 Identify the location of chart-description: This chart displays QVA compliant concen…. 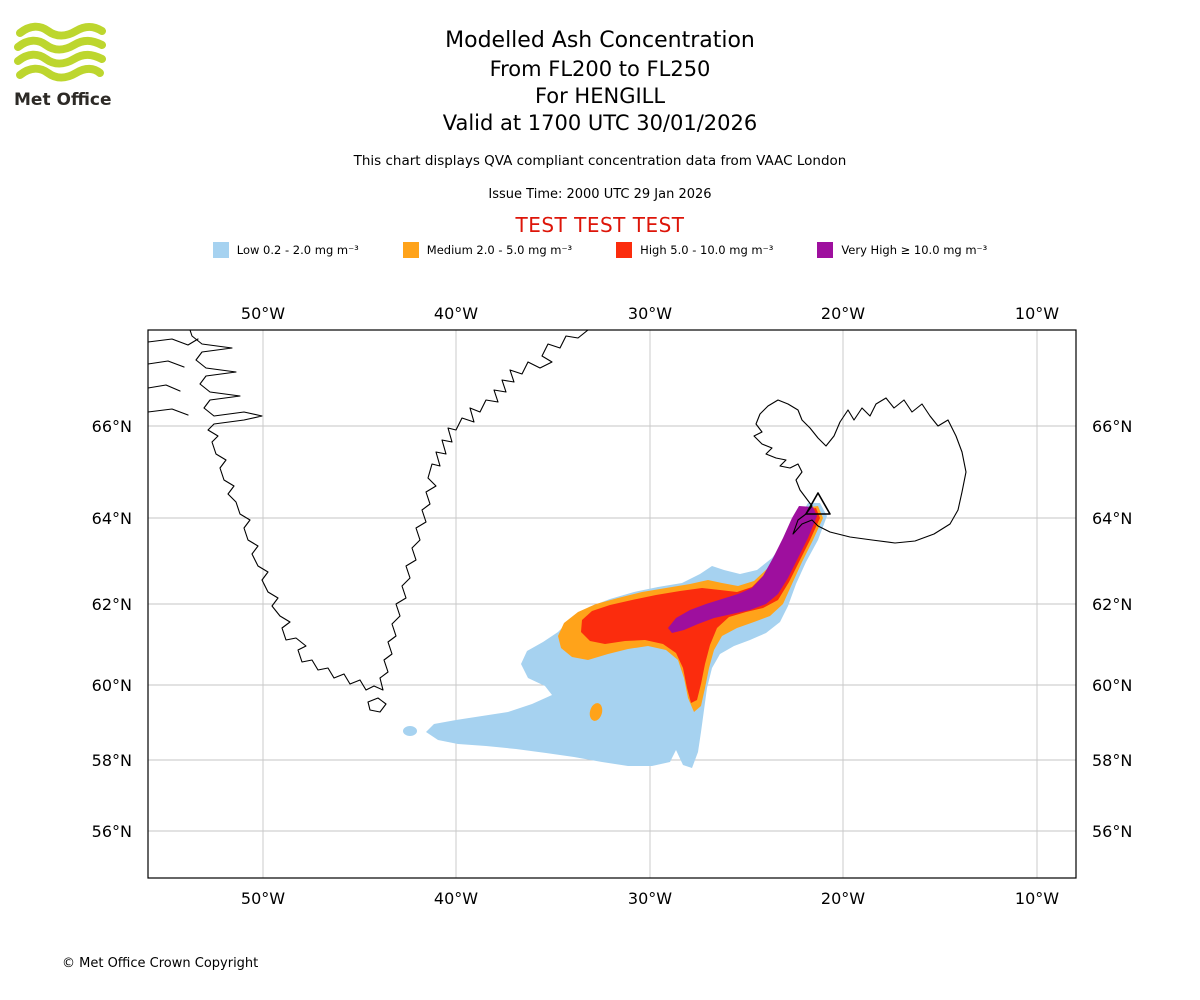
(600, 161).